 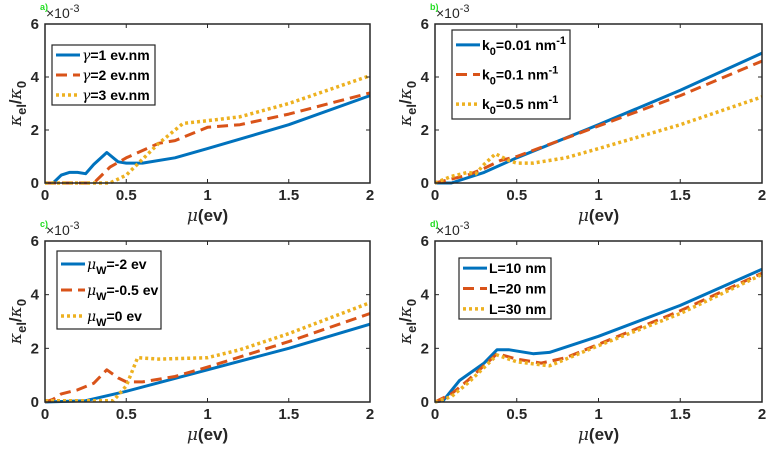 I want to click on legend-text-part: L=10 nm, so click(x=517, y=268).